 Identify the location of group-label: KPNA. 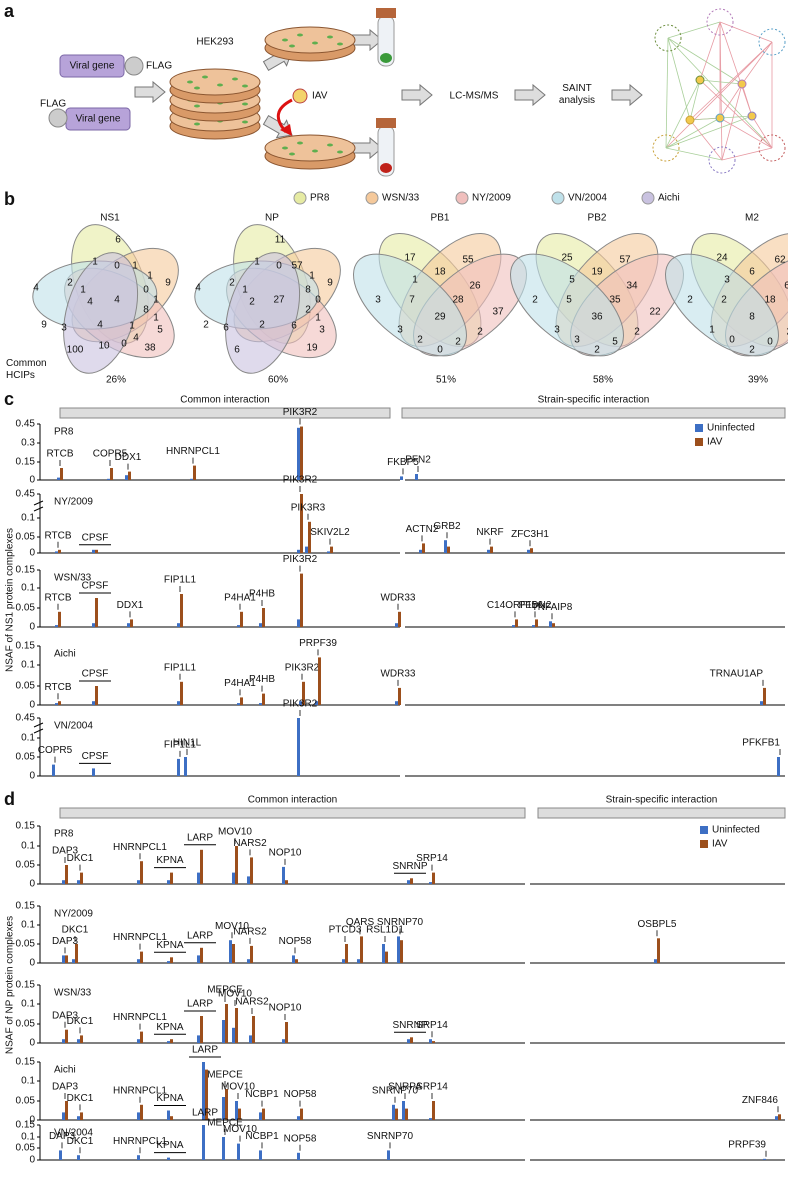
(170, 860).